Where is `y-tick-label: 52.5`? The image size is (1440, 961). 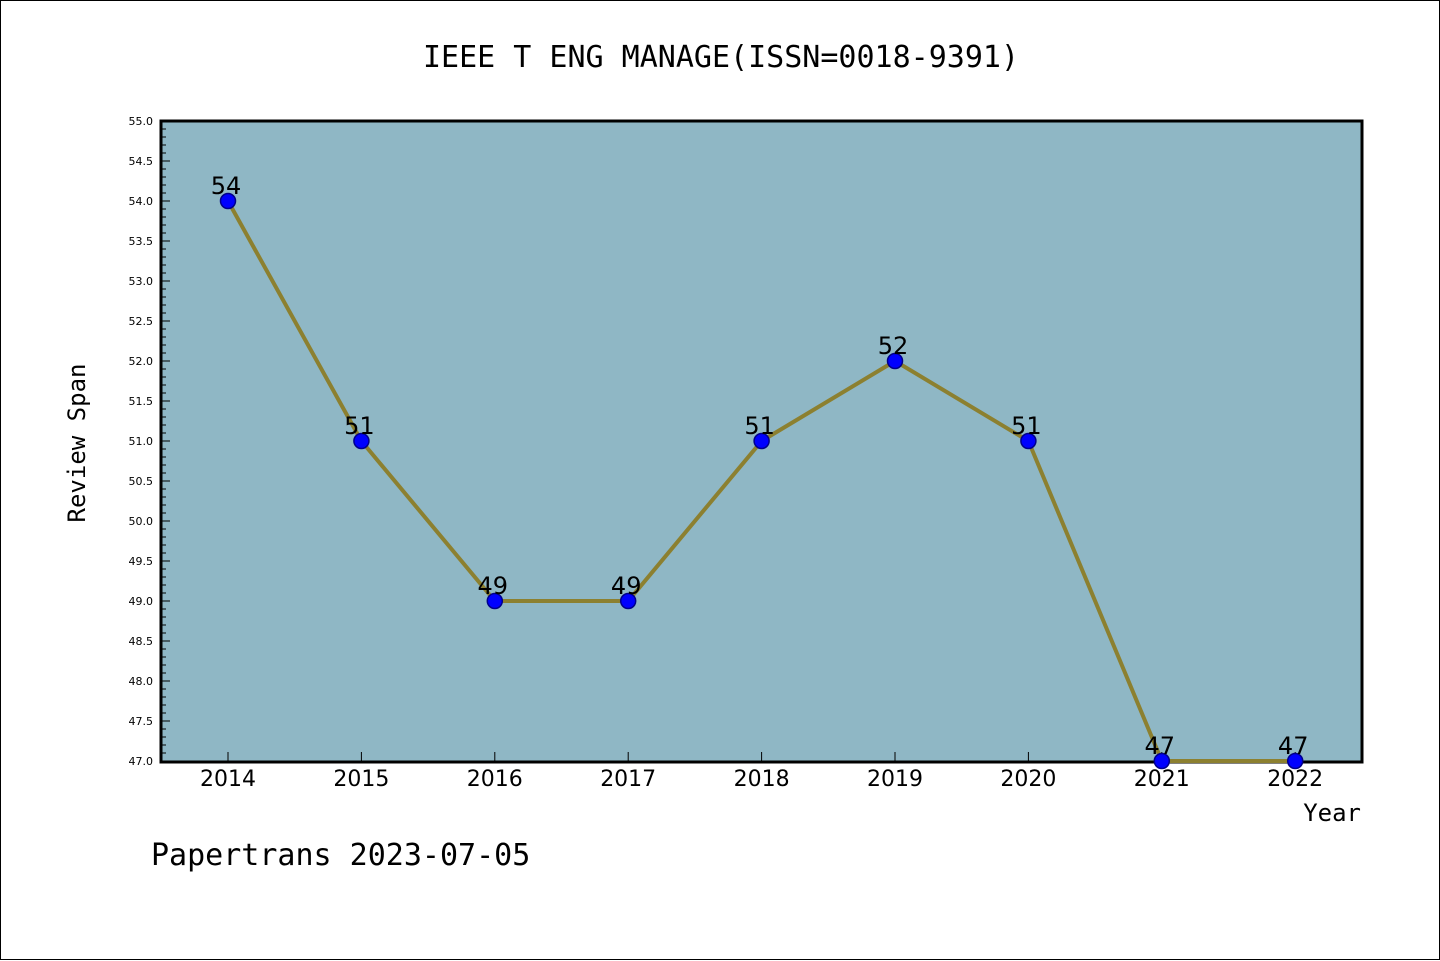 y-tick-label: 52.5 is located at coordinates (141, 321).